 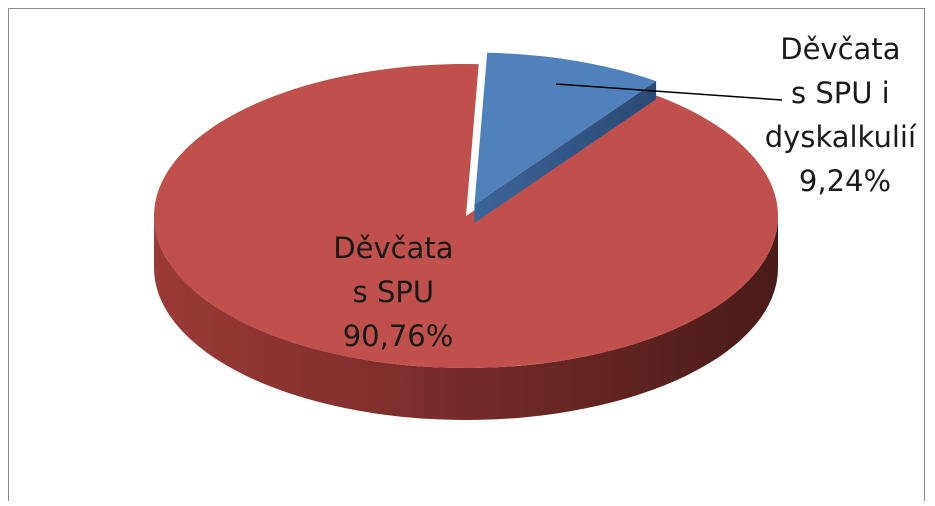 What do you see at coordinates (840, 93) in the screenshot?
I see `slice-label-line: s SPU i` at bounding box center [840, 93].